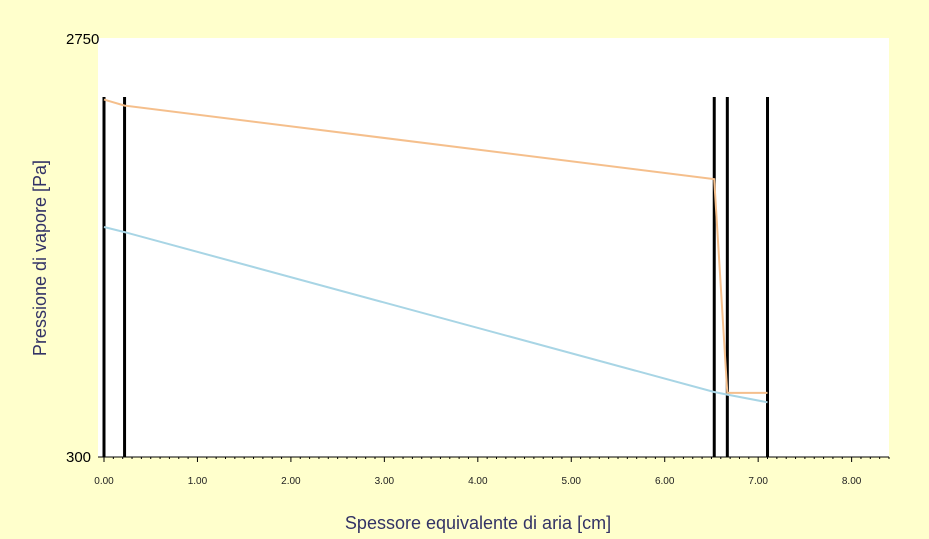 The width and height of the screenshot is (929, 539). What do you see at coordinates (478, 481) in the screenshot?
I see `x-tick-label: 4.00` at bounding box center [478, 481].